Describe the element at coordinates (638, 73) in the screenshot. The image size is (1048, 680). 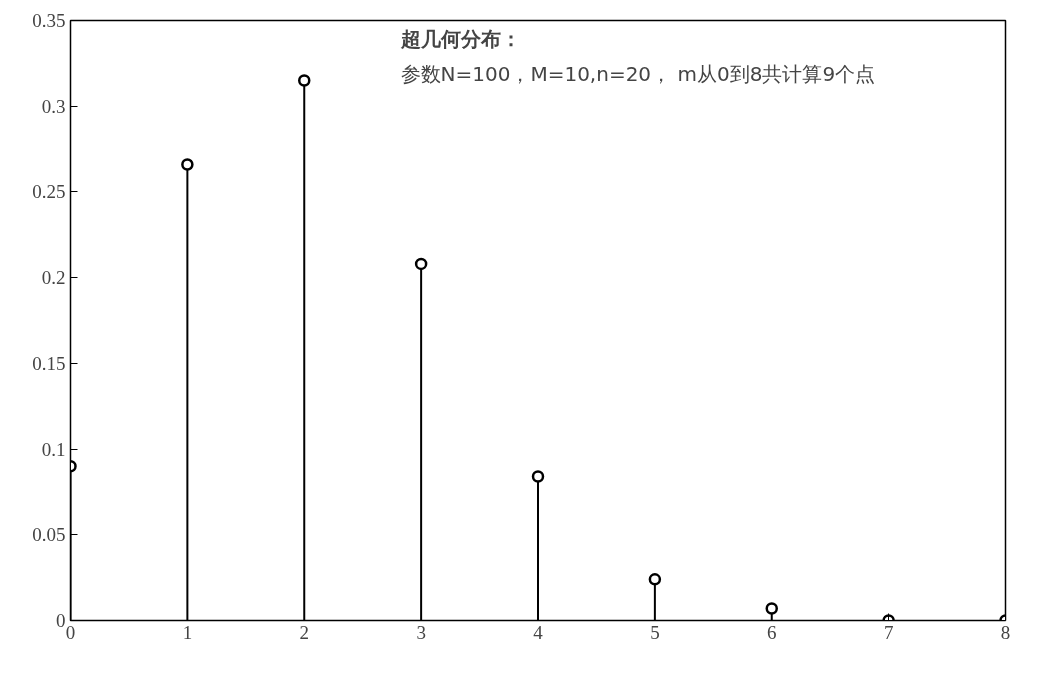
I see `annotation: 参数N=100，M=10,n=20， m从0到8共计算9个点` at that location.